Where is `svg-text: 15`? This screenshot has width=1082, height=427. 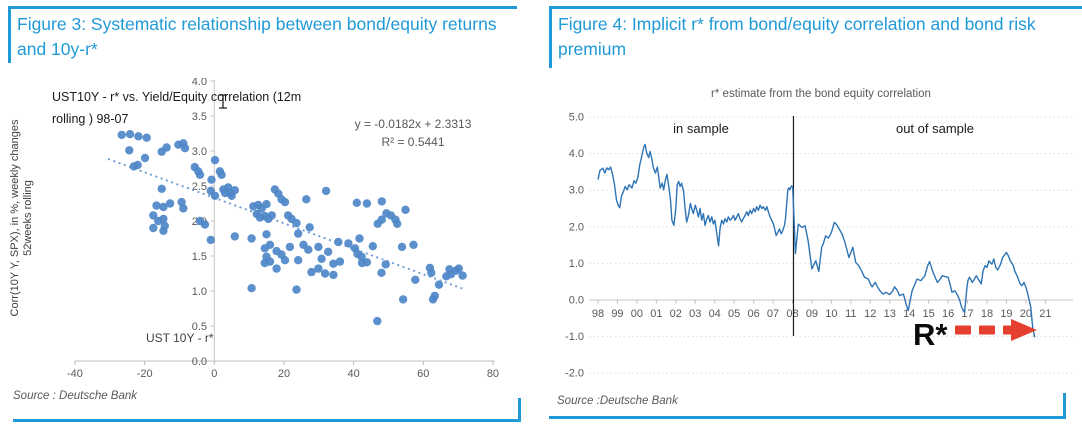
svg-text: 15 is located at coordinates (929, 314).